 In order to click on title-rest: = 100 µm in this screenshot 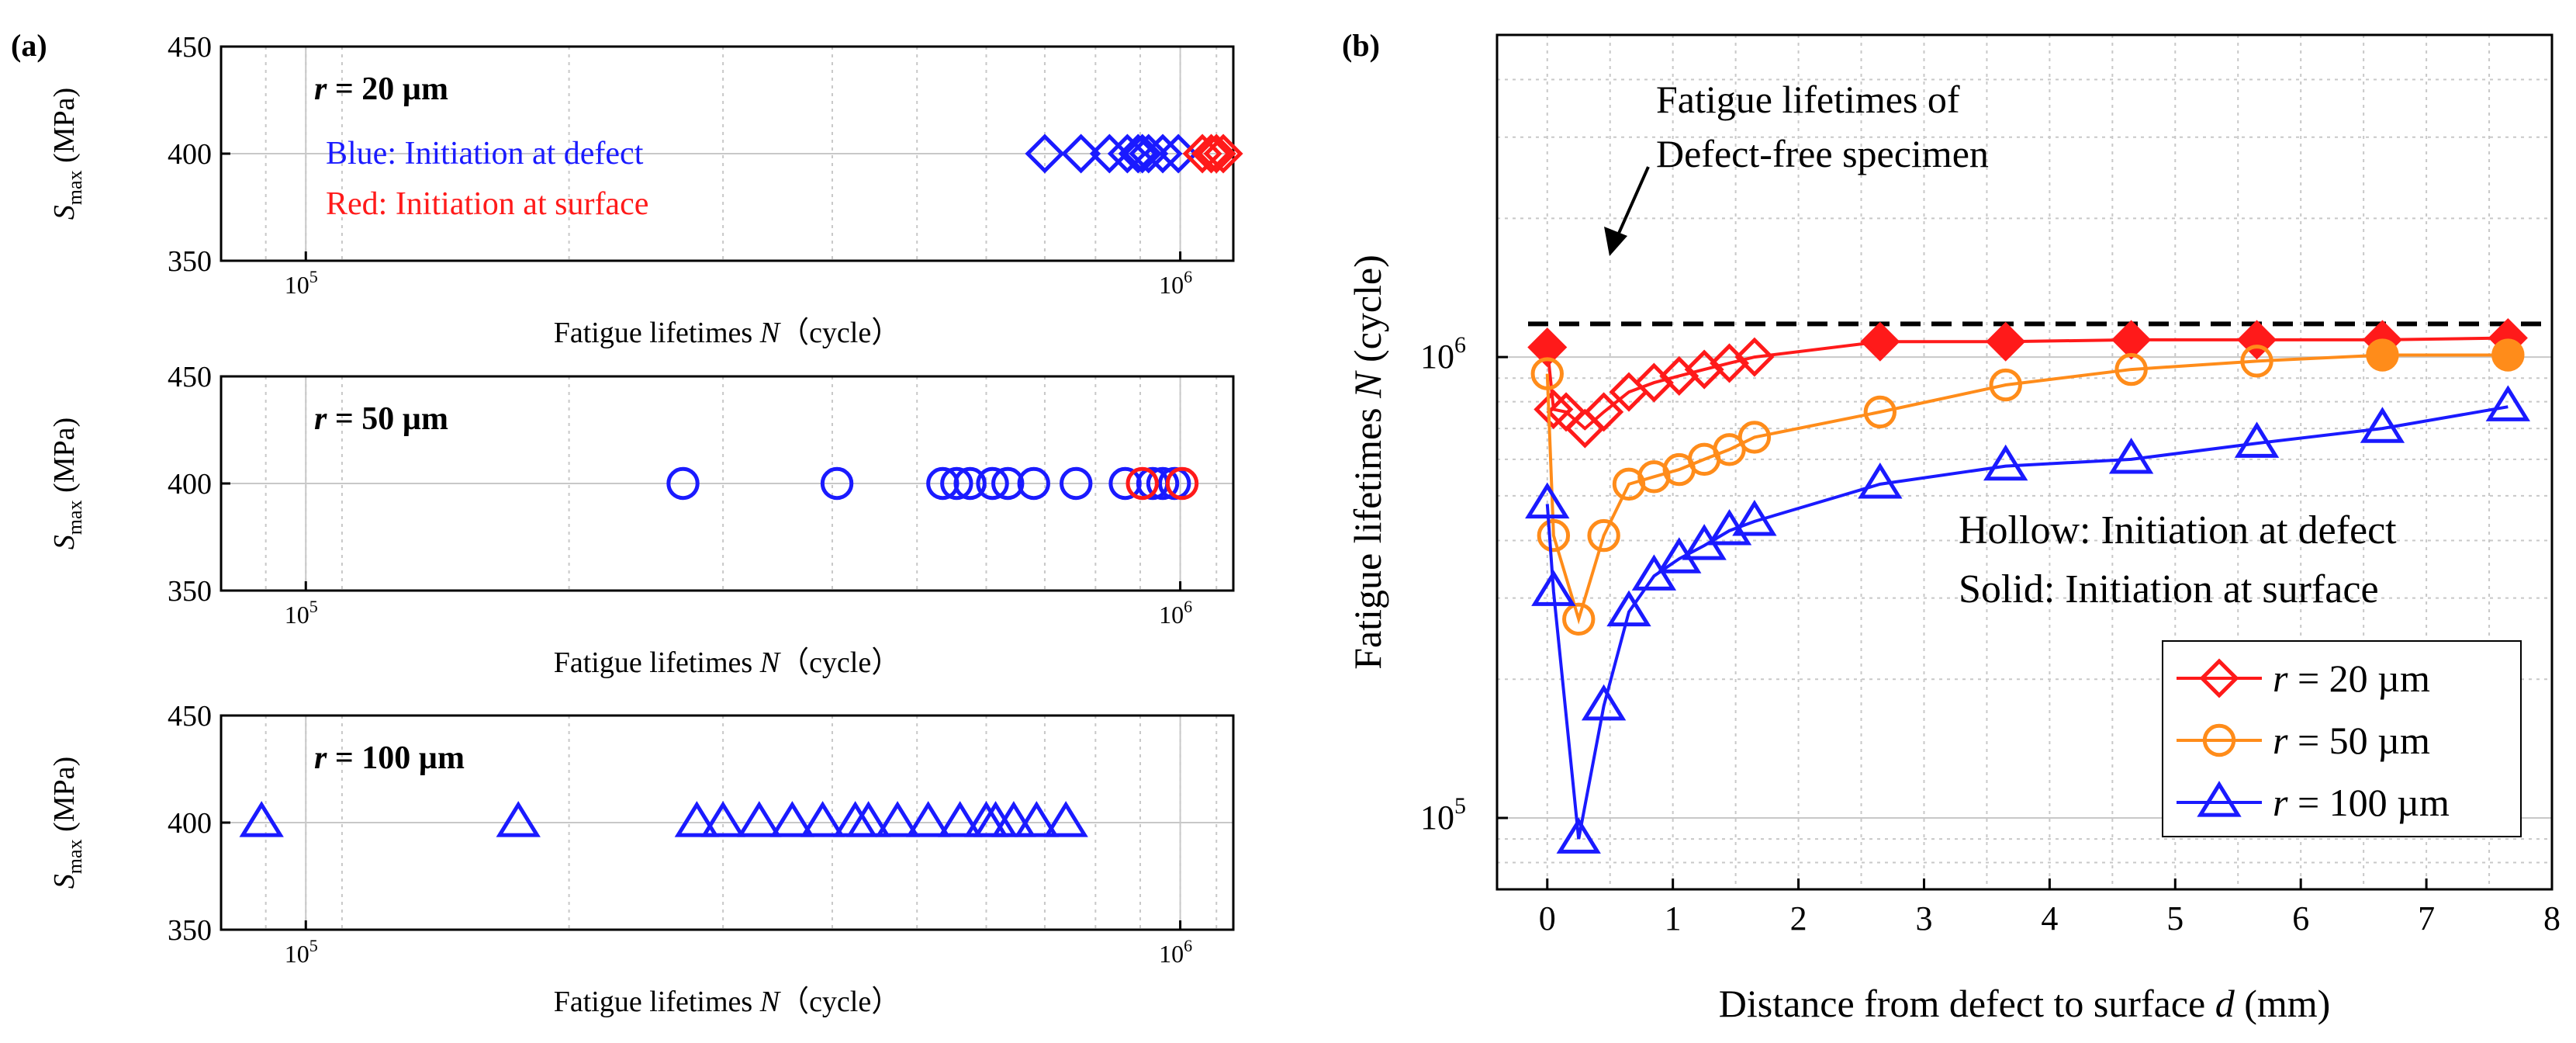, I will do `click(396, 758)`.